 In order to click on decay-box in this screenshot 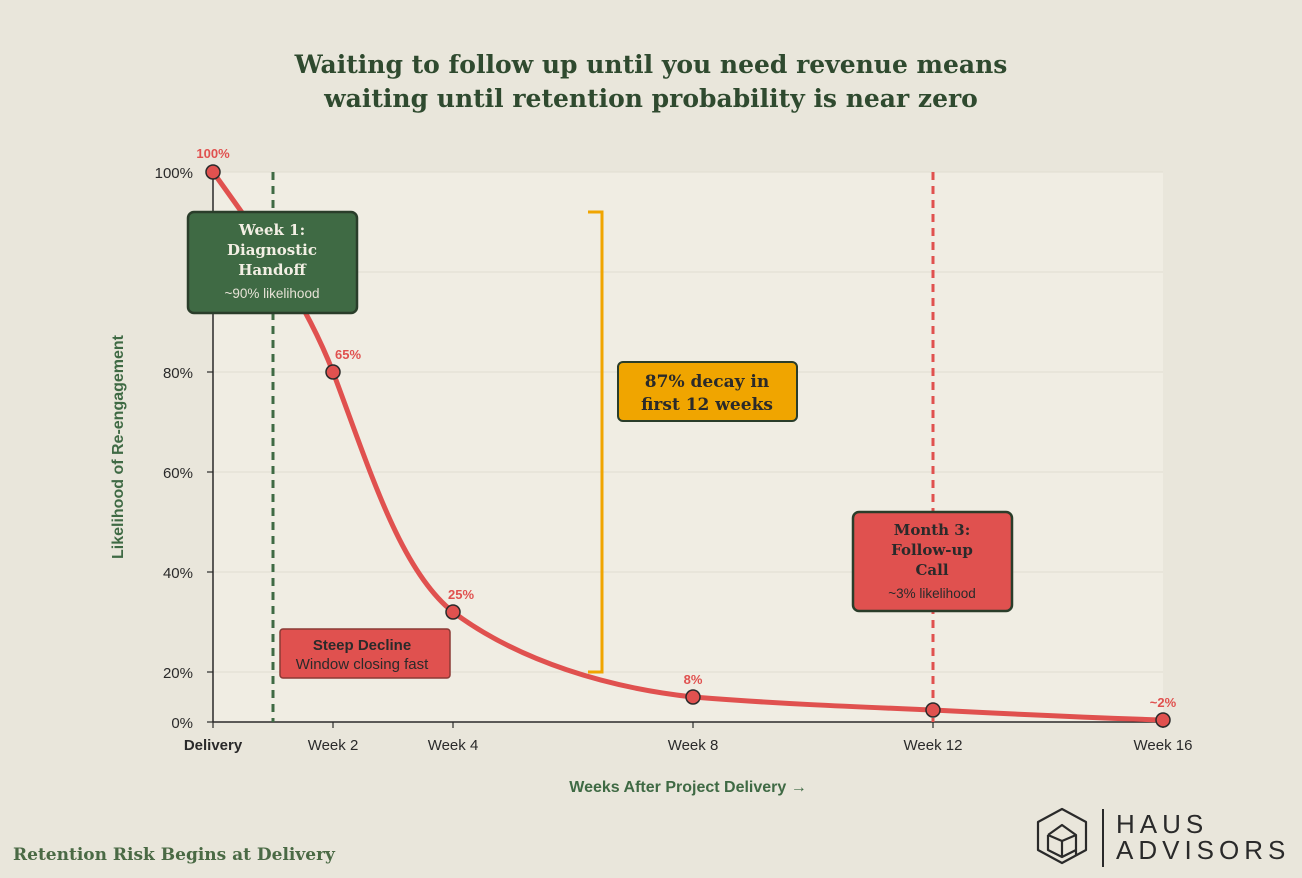, I will do `click(707, 391)`.